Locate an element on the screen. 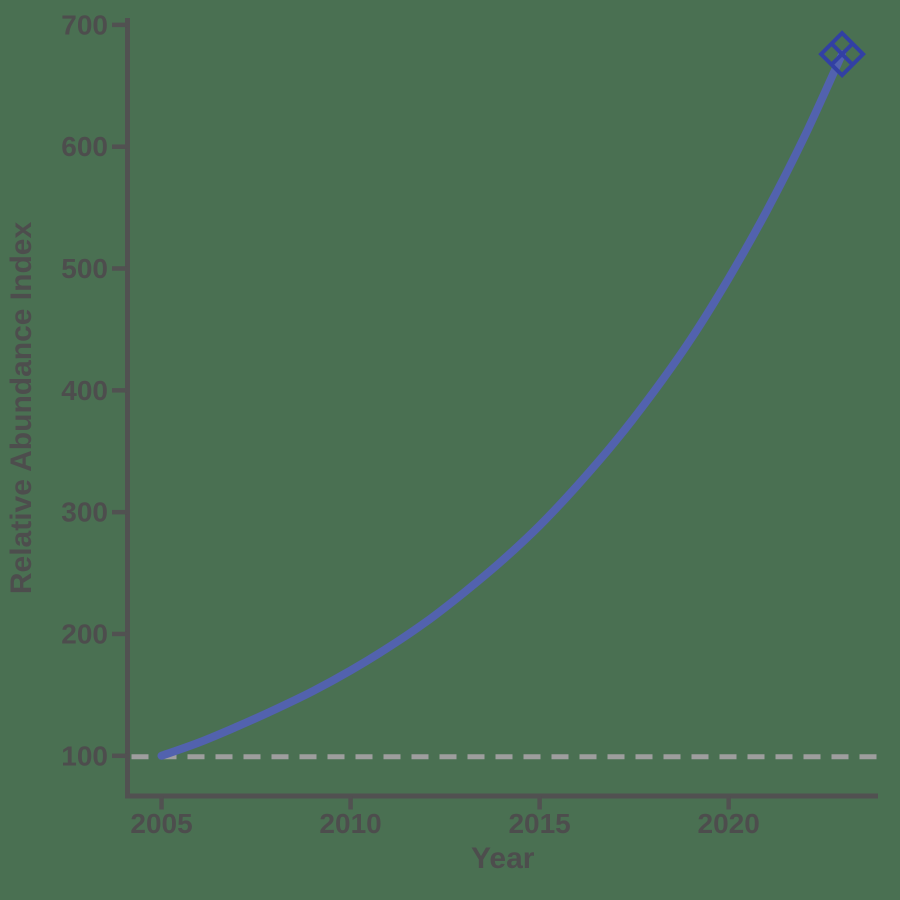 This screenshot has width=900, height=900. y-axis-ticks: 100 200 300 400 500 600 700 is located at coordinates (94, 390).